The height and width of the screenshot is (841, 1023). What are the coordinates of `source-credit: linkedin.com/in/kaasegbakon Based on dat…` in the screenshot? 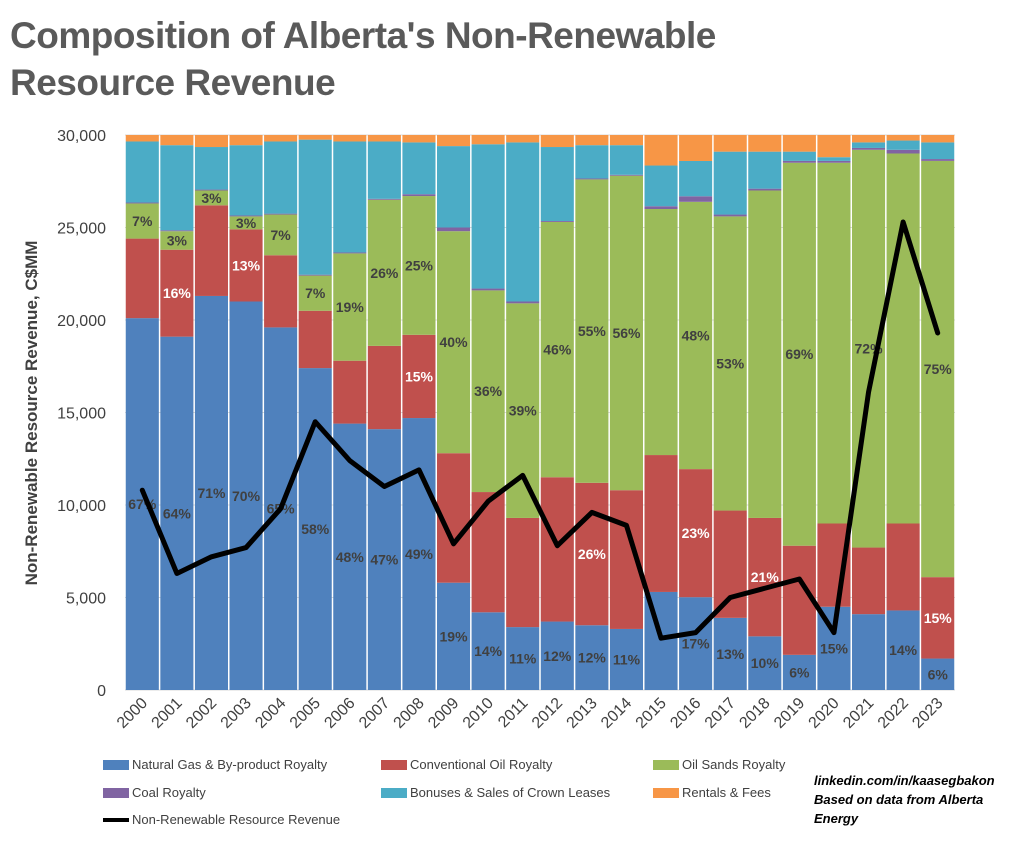 It's located at (916, 799).